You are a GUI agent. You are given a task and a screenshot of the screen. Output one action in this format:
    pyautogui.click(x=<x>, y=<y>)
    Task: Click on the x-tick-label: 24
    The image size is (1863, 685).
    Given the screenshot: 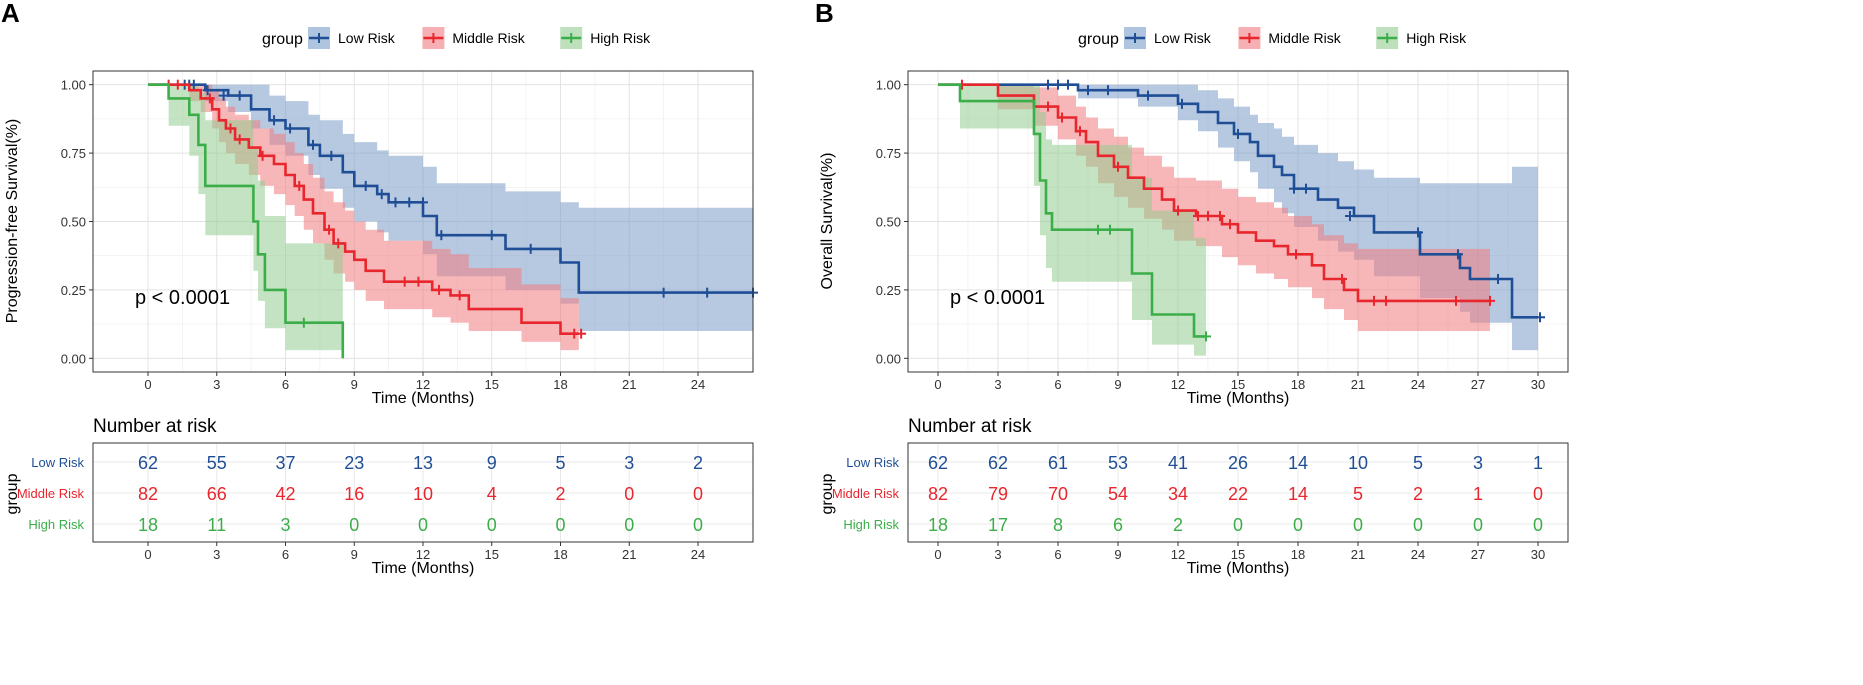 What is the action you would take?
    pyautogui.click(x=1418, y=384)
    